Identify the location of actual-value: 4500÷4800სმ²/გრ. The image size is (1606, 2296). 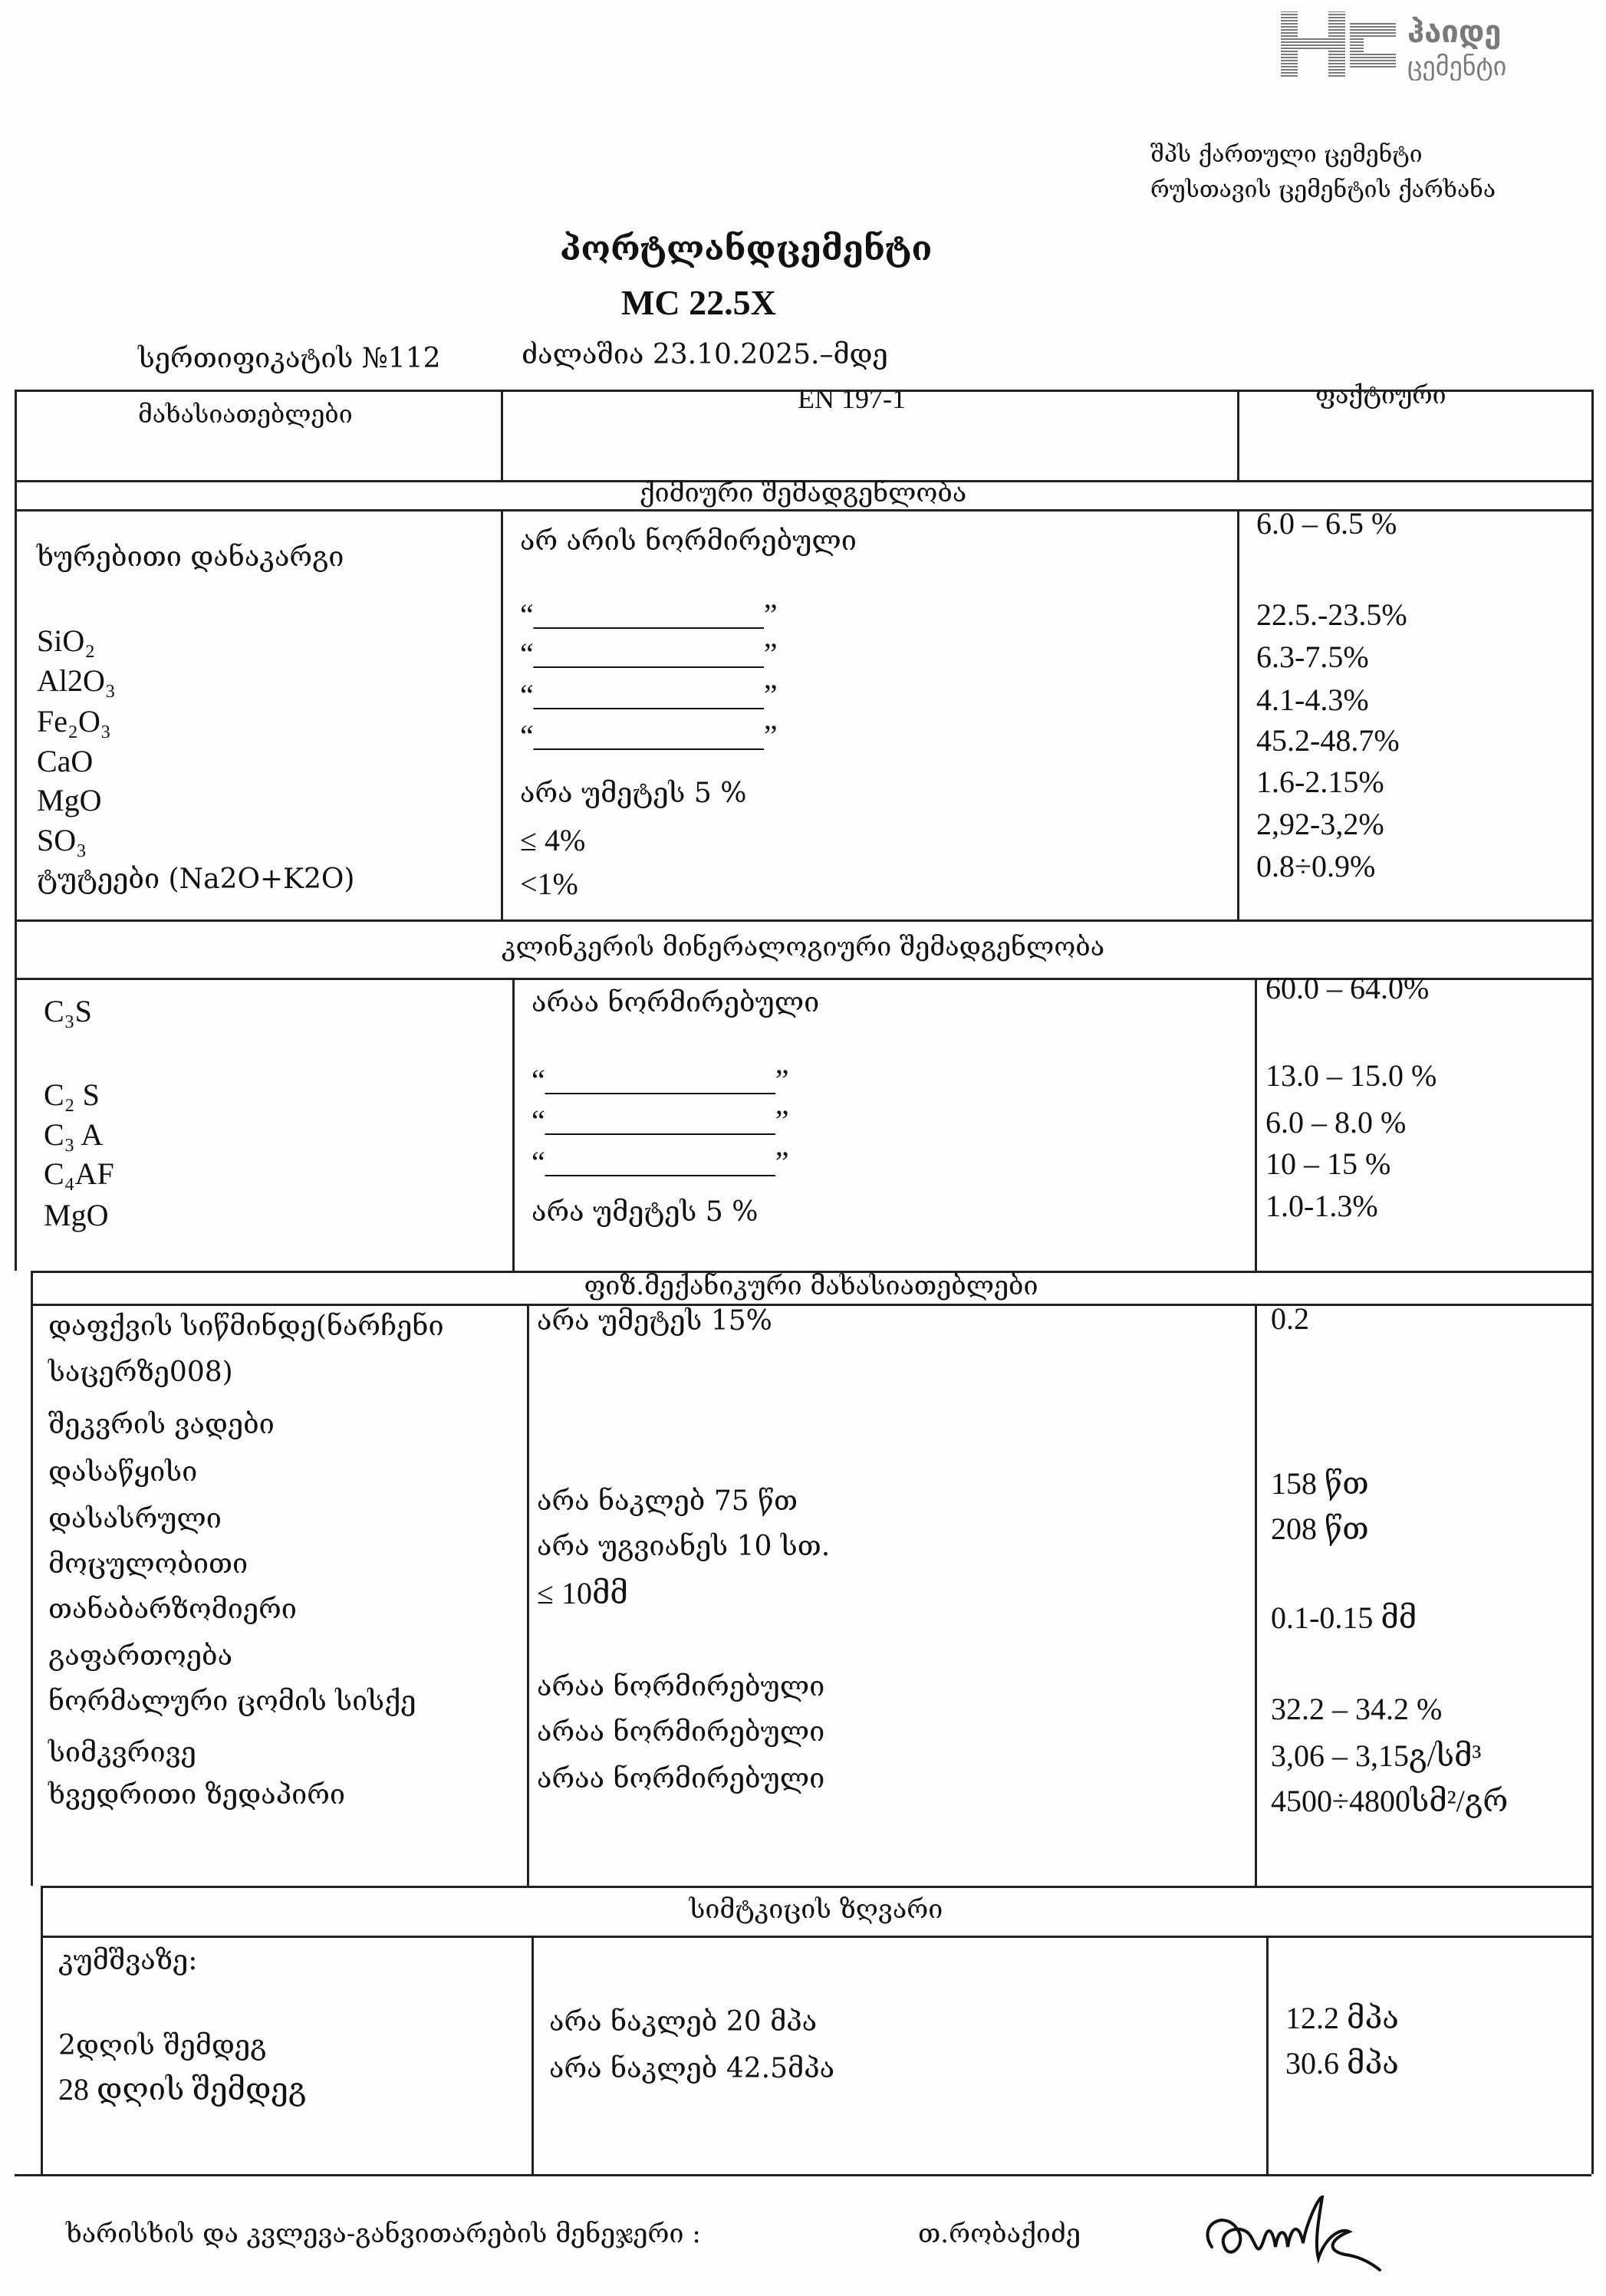
(1390, 1801).